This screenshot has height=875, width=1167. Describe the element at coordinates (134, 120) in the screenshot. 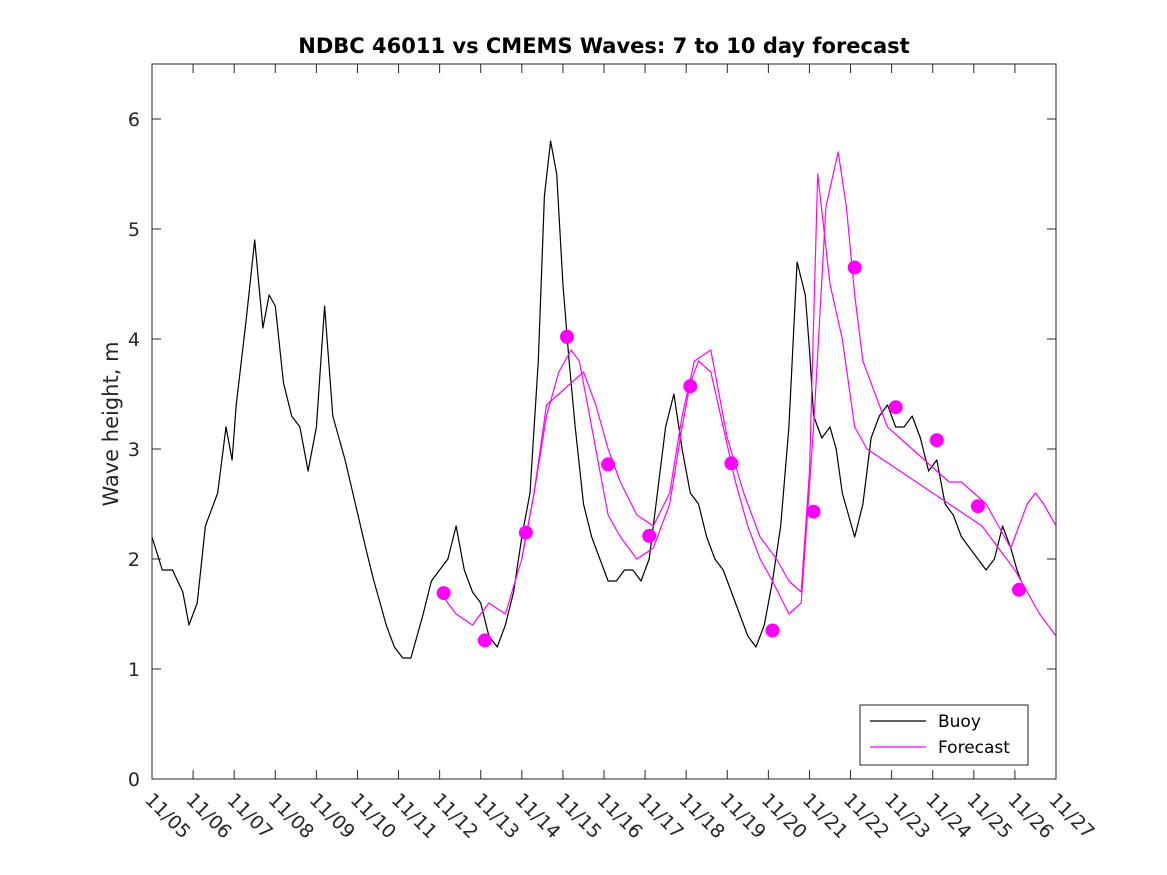

I see `y-tick-label: 6` at that location.